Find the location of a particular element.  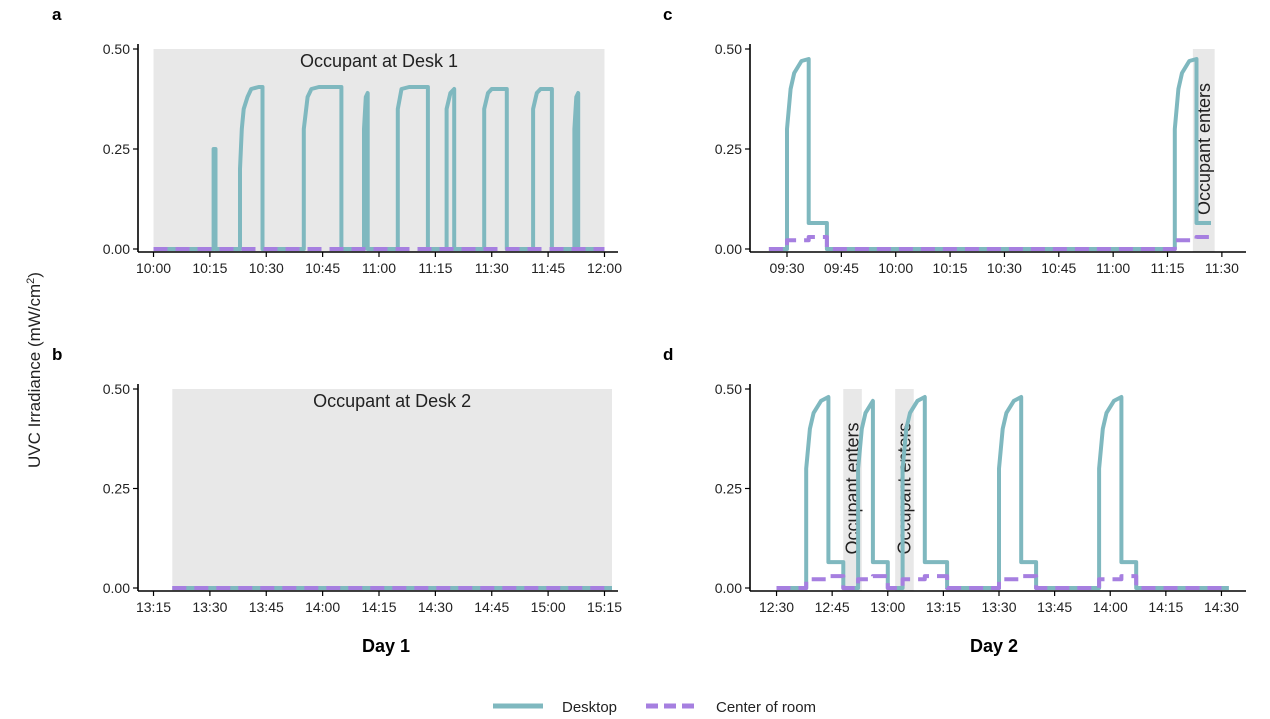

panel-label-c: c is located at coordinates (667, 14).